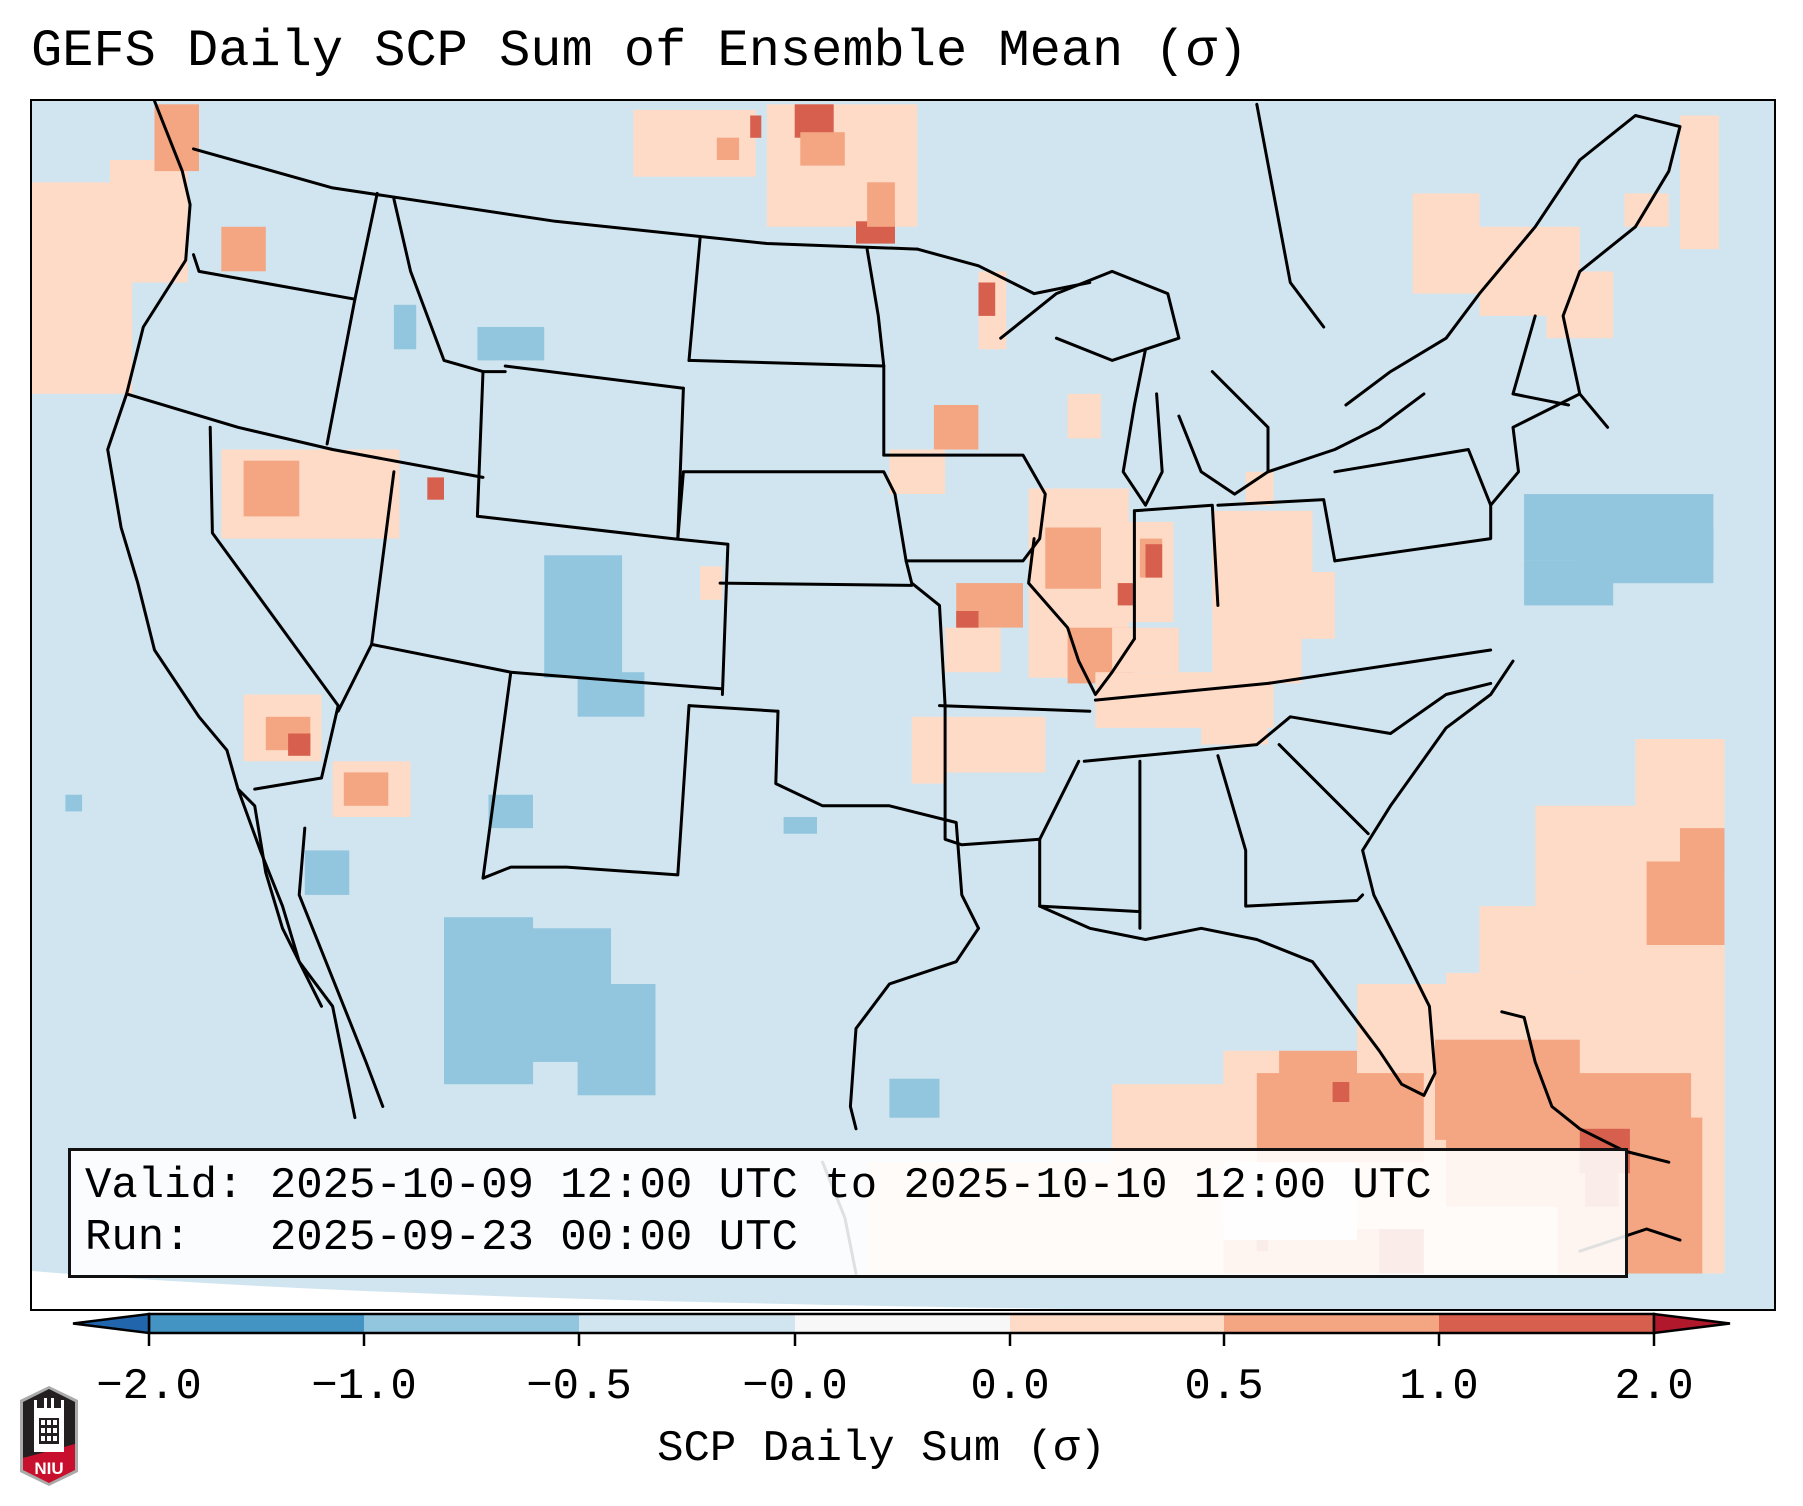 This screenshot has width=1803, height=1506. I want to click on michigan-lower, so click(1223, 433).